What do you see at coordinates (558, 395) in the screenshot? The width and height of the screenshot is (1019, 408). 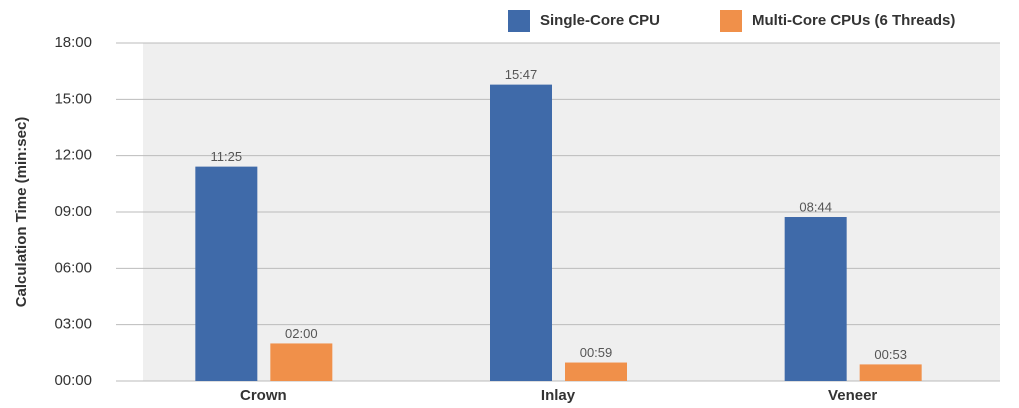 I see `x-tick-label: Inlay` at bounding box center [558, 395].